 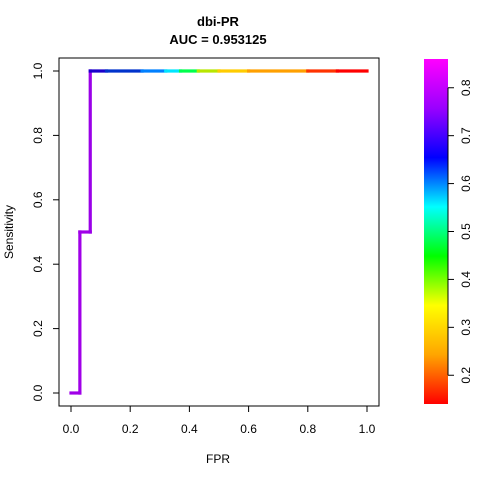 What do you see at coordinates (466, 279) in the screenshot?
I see `colorbar-tick-label: 0.4` at bounding box center [466, 279].